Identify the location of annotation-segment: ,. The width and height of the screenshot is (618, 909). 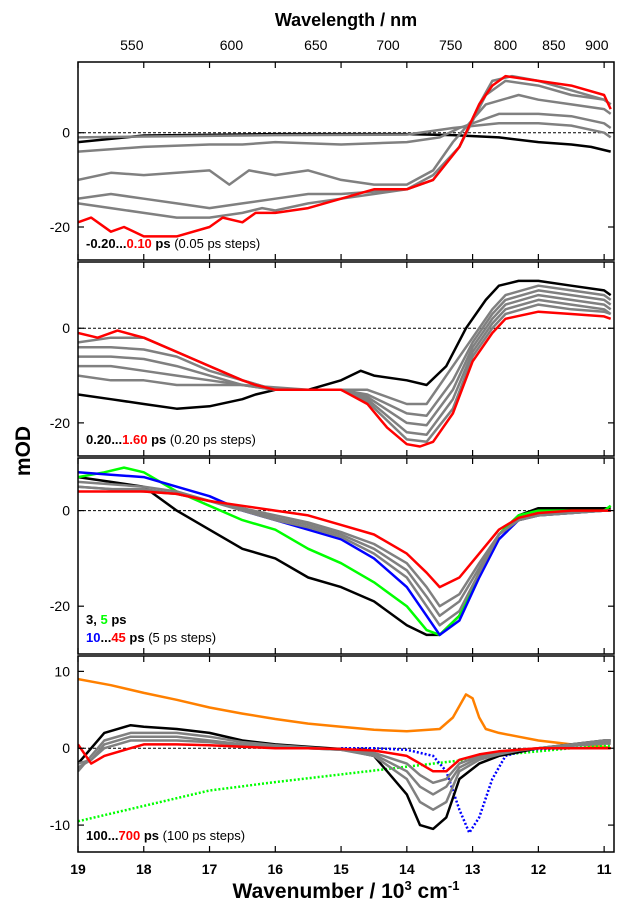
(96, 619).